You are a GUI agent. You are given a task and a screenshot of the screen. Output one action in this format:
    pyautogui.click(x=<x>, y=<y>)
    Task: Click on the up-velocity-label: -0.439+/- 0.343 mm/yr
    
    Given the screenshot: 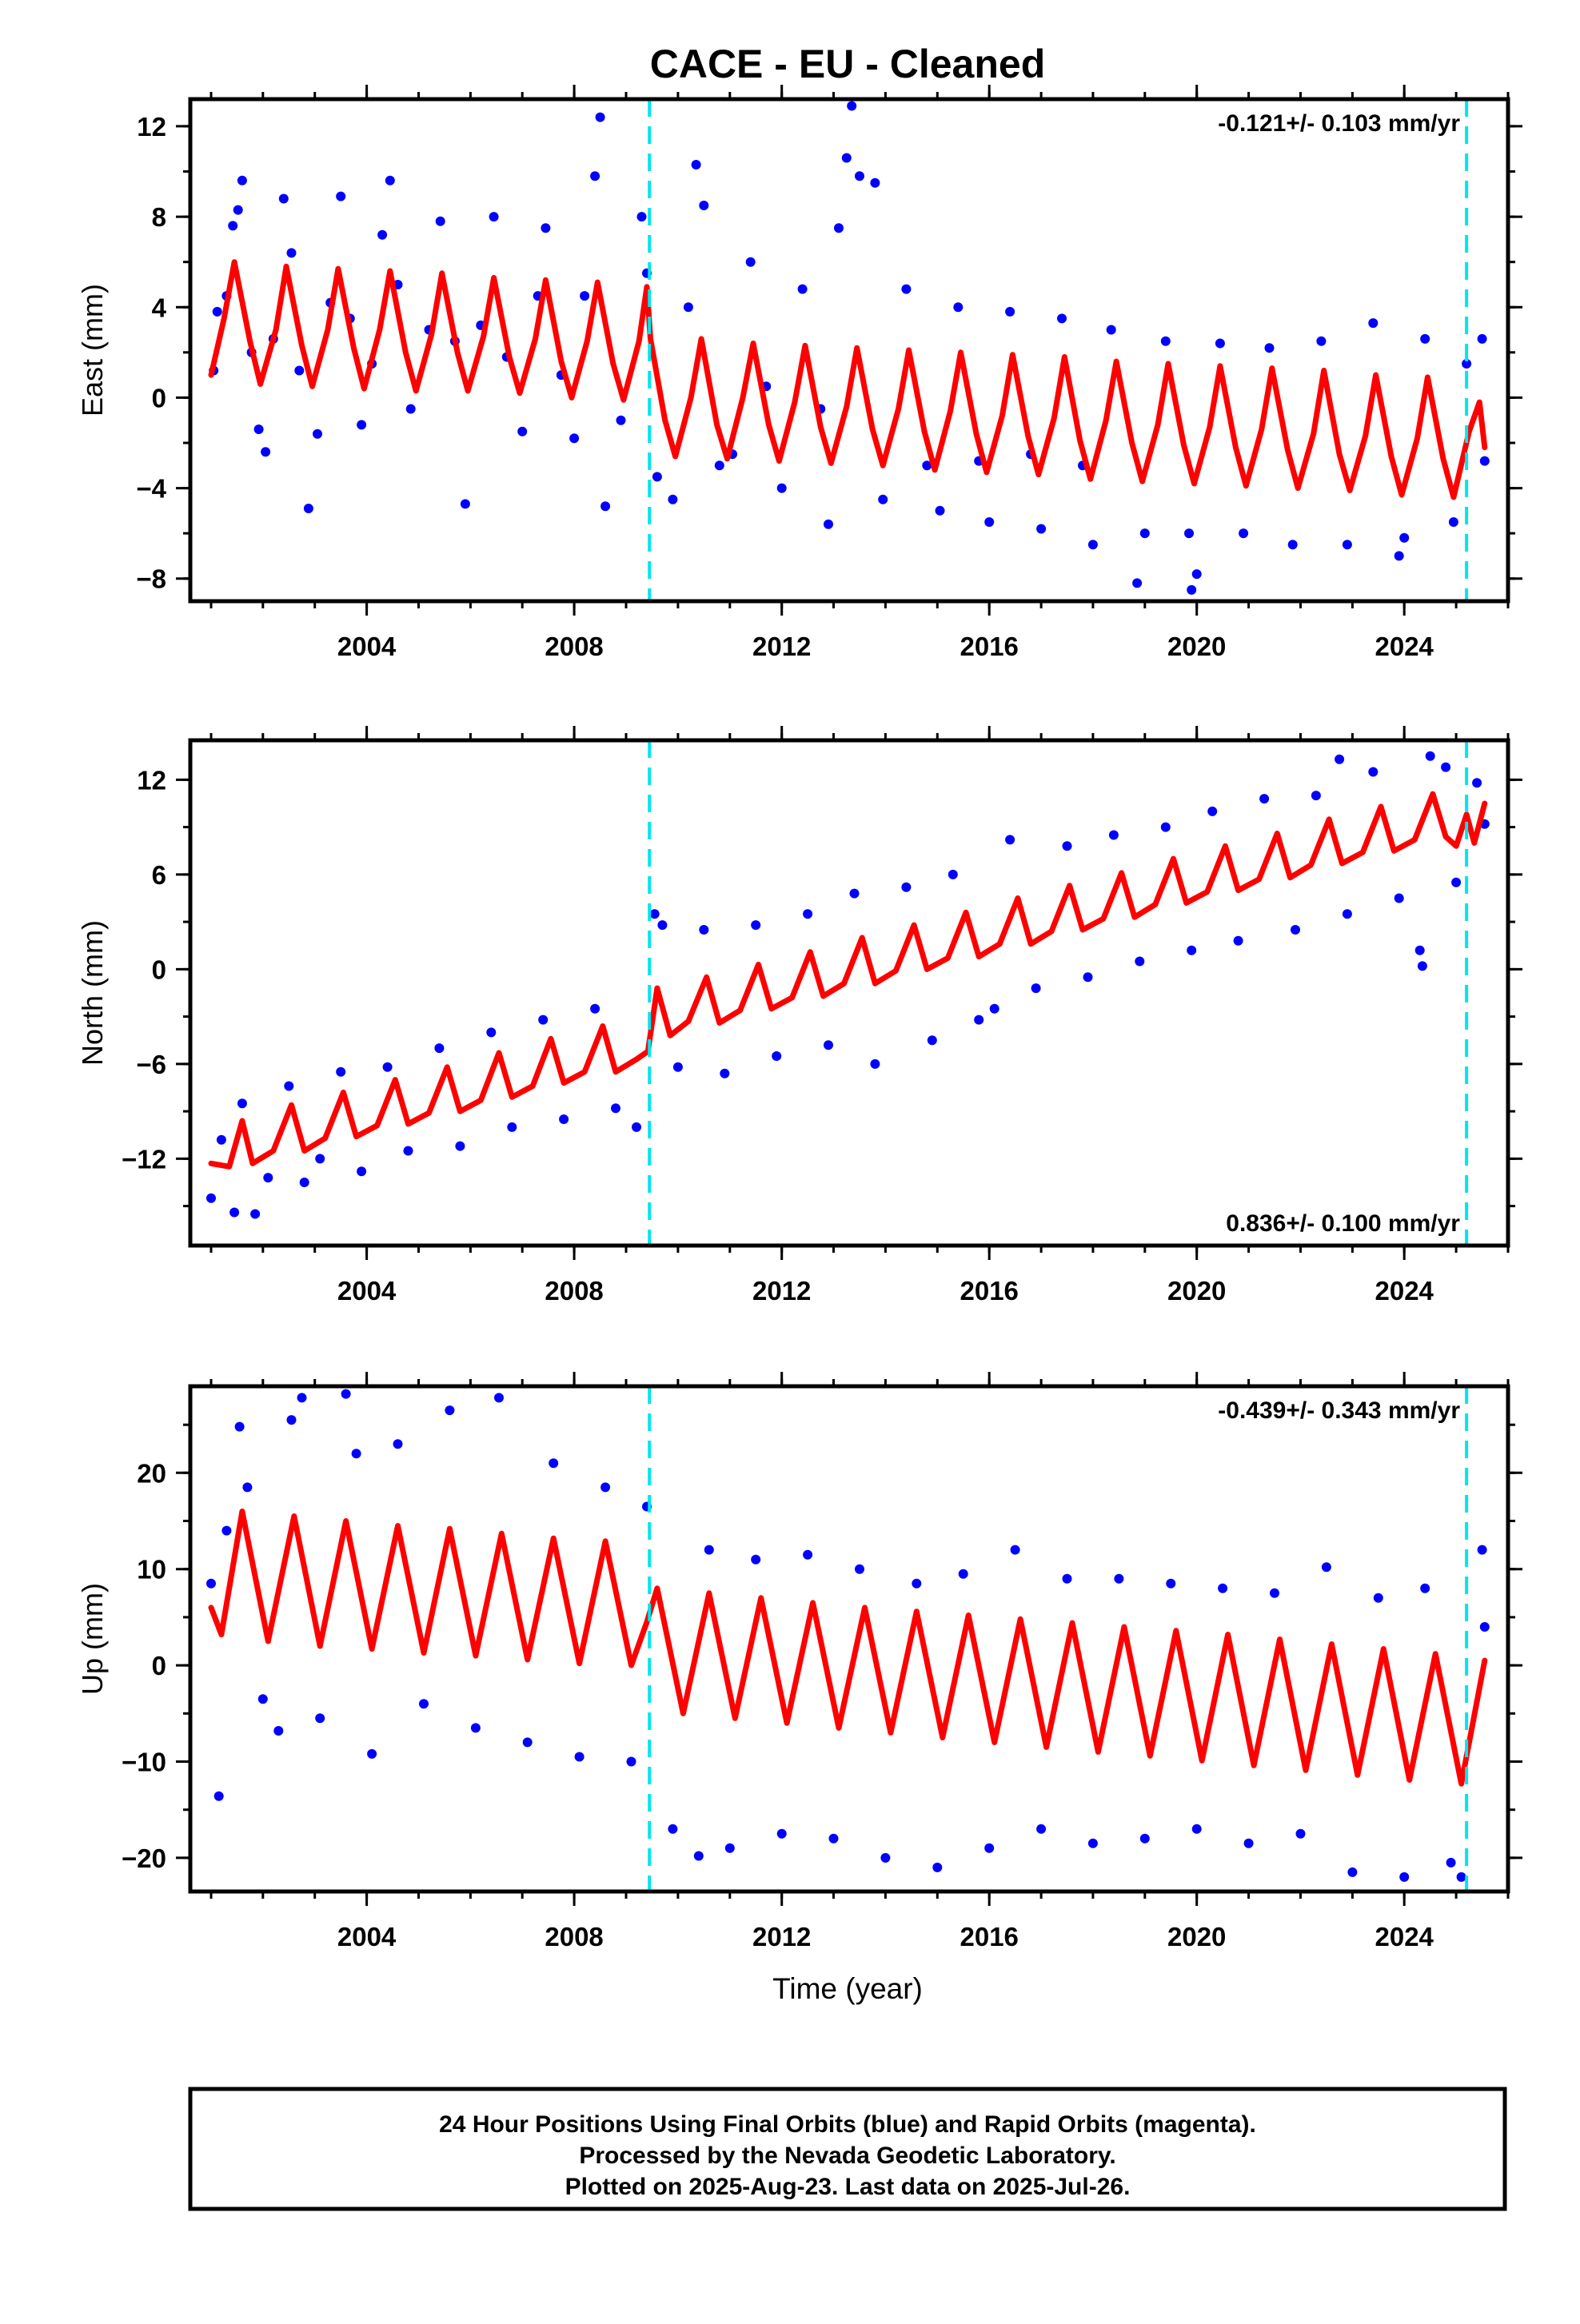 What is the action you would take?
    pyautogui.click(x=1339, y=1410)
    